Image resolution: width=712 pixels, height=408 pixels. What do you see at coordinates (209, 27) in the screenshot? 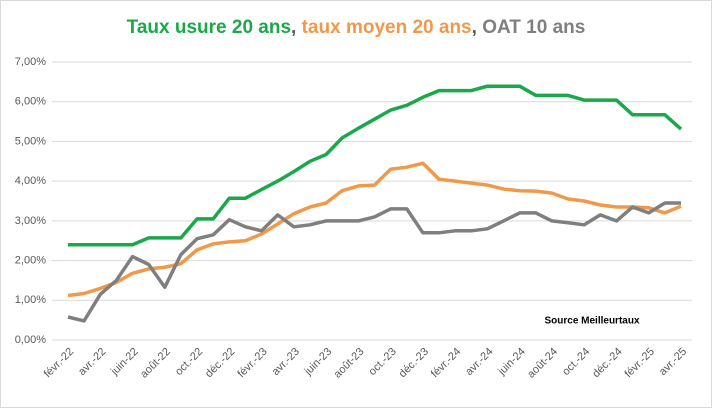
I see `title-part: Taux usure 20 ans` at bounding box center [209, 27].